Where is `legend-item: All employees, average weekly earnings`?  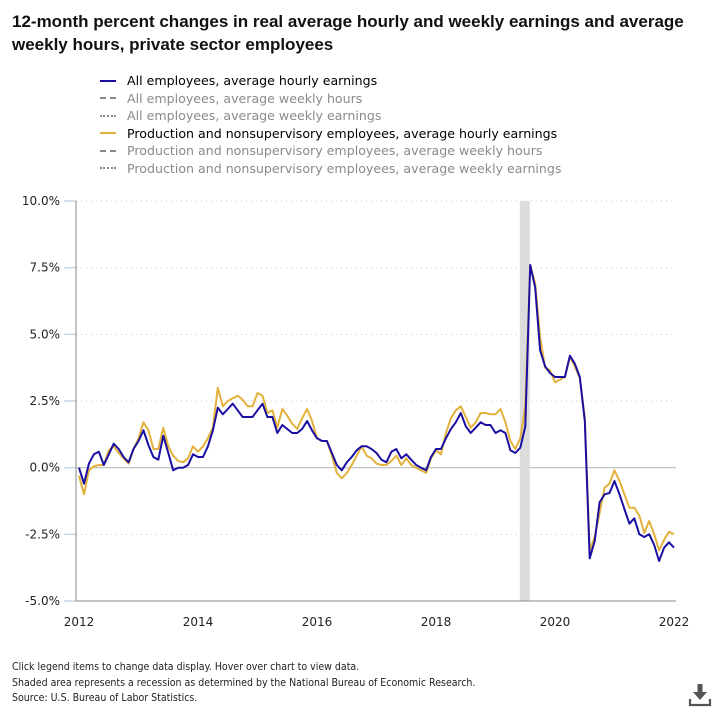
legend-item: All employees, average weekly earnings is located at coordinates (330, 116).